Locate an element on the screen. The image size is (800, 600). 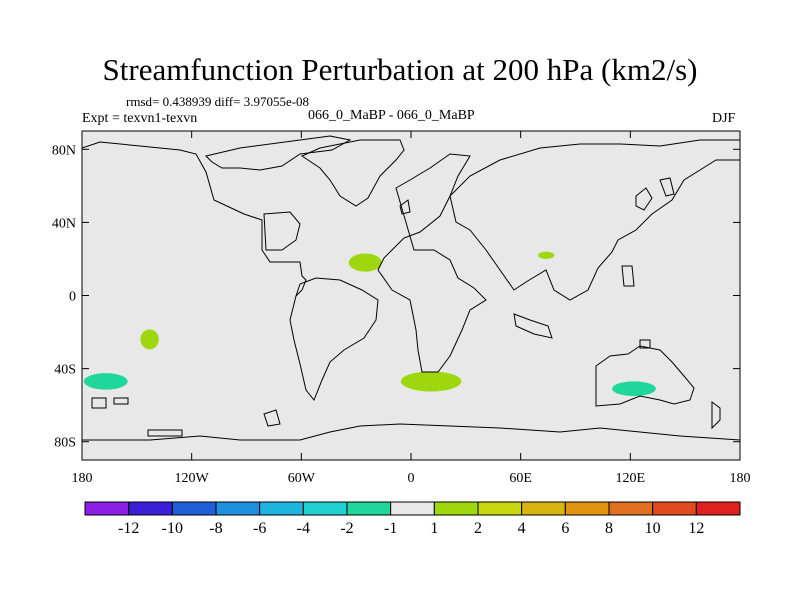
y-tick-label: 40S is located at coordinates (65, 370).